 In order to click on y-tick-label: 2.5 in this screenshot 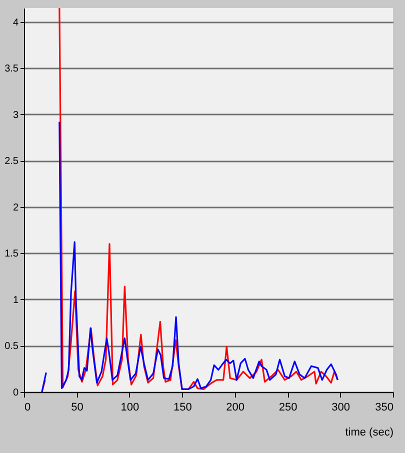, I will do `click(11, 162)`.